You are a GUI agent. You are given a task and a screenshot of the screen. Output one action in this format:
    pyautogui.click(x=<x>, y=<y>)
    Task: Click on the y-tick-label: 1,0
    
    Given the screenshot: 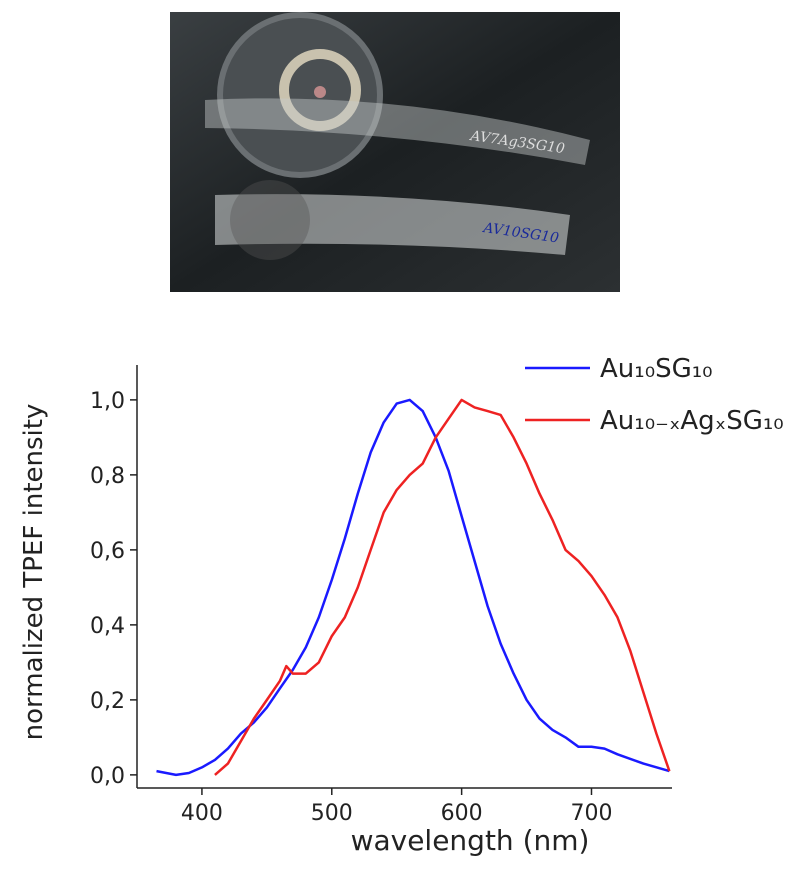 What is the action you would take?
    pyautogui.click(x=107, y=401)
    